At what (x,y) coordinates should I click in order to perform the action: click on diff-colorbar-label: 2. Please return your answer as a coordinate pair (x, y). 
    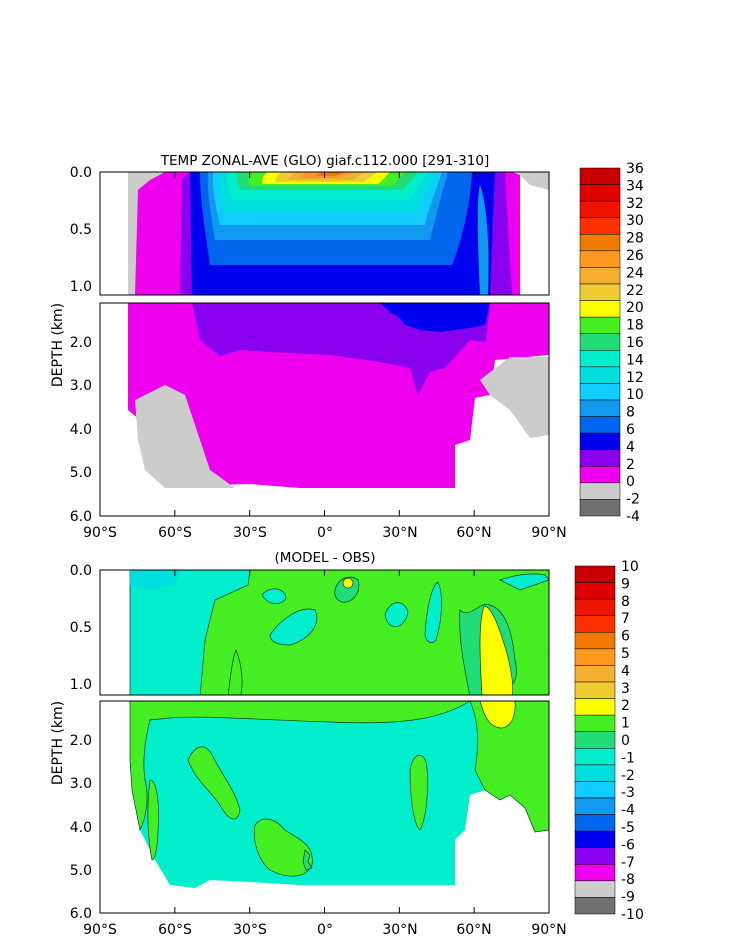
    Looking at the image, I should click on (625, 706).